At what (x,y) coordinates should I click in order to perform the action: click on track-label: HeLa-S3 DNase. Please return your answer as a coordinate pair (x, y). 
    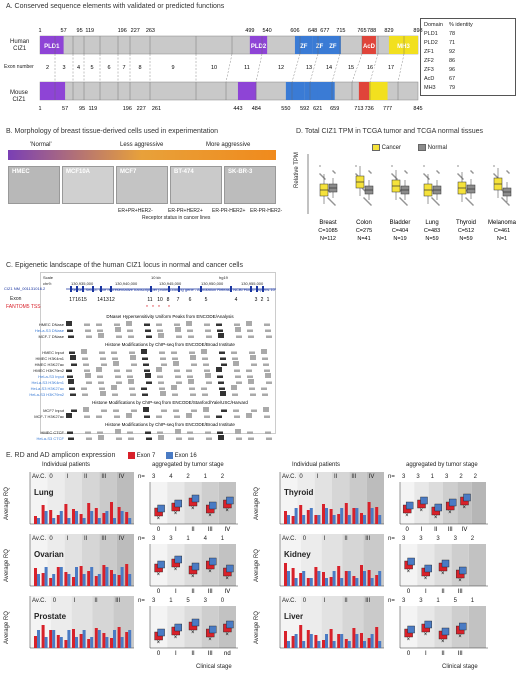
    Looking at the image, I should click on (49, 330).